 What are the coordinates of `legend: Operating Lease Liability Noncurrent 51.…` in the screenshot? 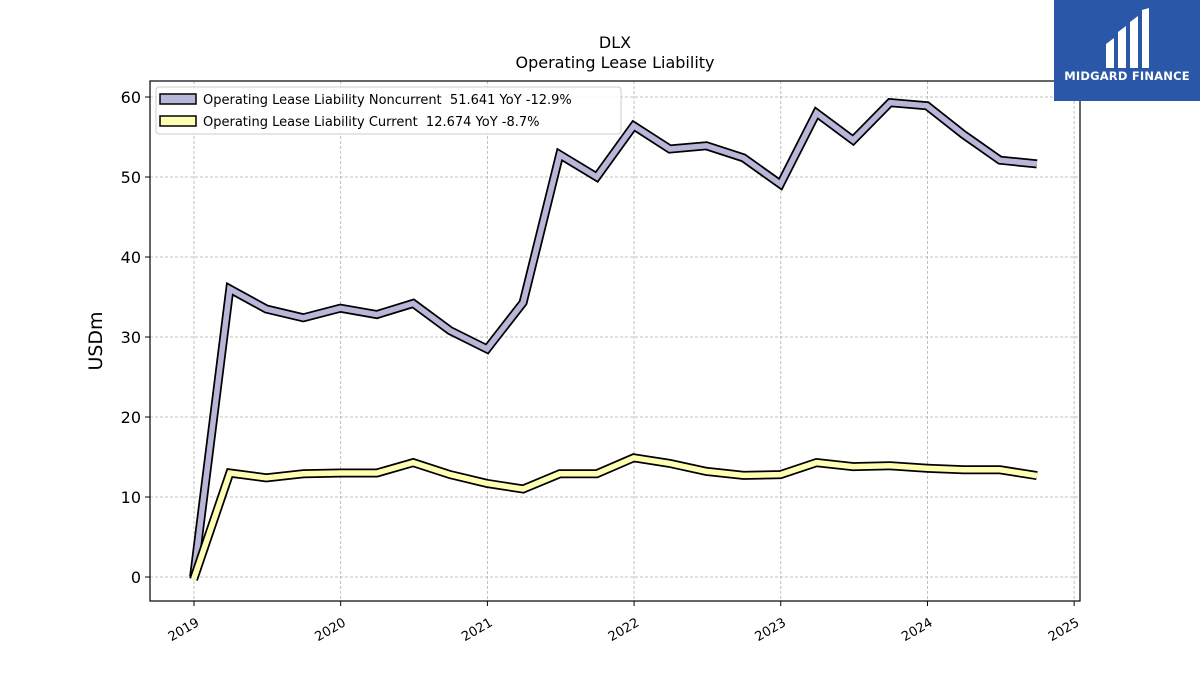 It's located at (388, 110).